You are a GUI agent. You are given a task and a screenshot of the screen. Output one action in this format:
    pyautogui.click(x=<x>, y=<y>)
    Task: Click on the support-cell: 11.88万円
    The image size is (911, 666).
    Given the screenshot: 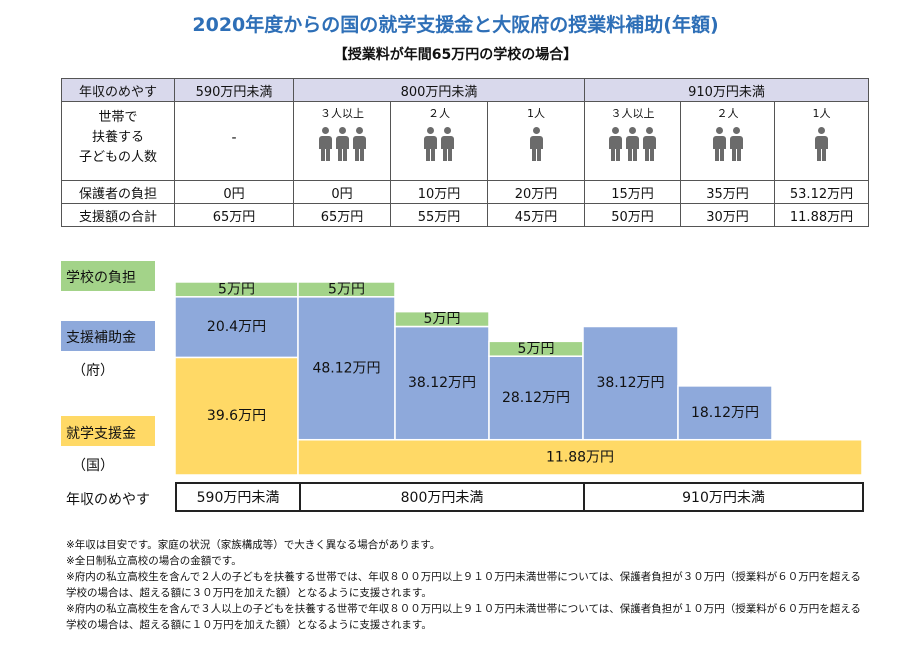 What is the action you would take?
    pyautogui.click(x=821, y=215)
    